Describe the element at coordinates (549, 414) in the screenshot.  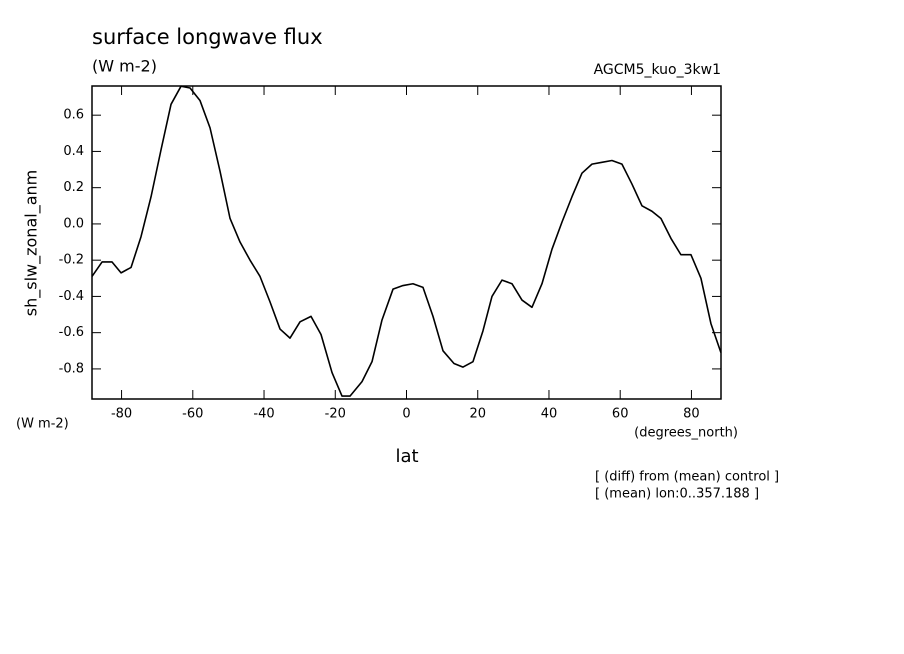
I see `x-tick-label: 40` at that location.